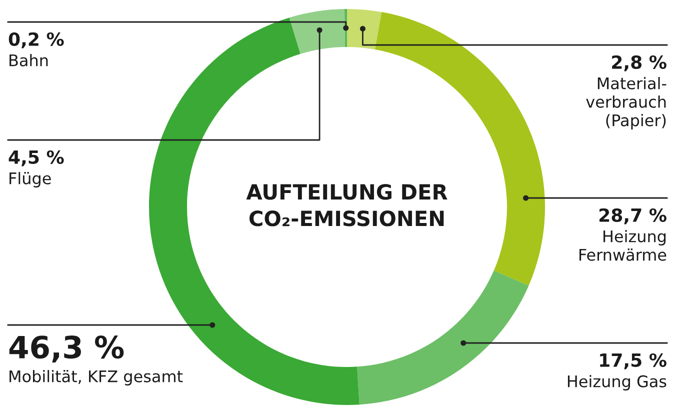 The image size is (675, 412). I want to click on slice-label: Heizung Gas, so click(617, 382).